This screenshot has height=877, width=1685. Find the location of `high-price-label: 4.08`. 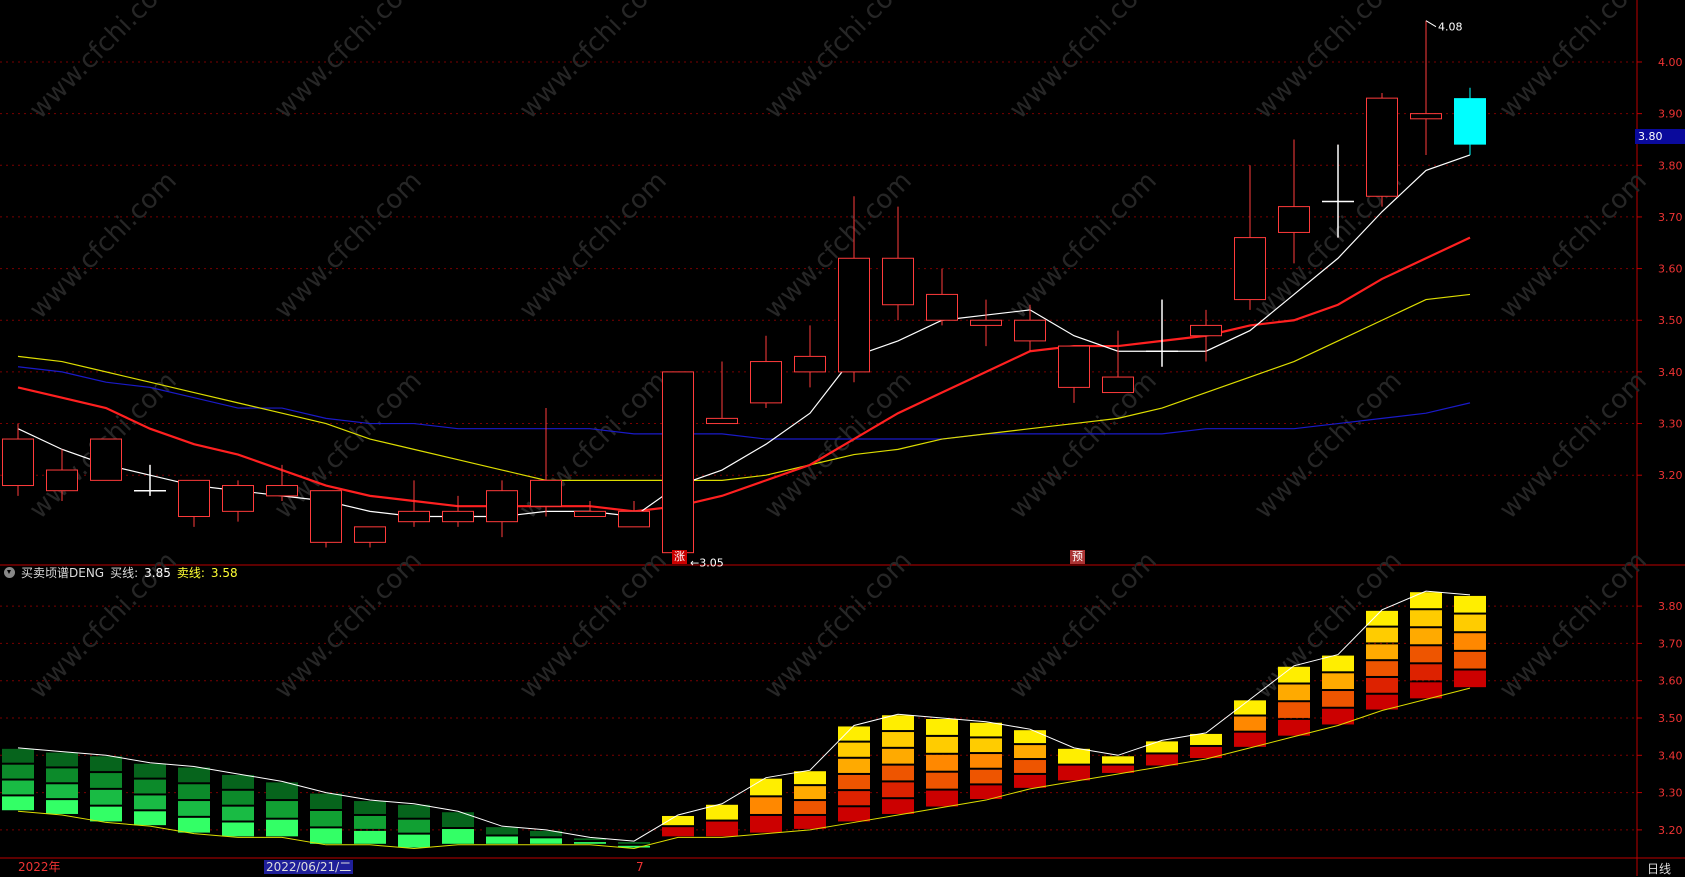

high-price-label: 4.08 is located at coordinates (1450, 27).